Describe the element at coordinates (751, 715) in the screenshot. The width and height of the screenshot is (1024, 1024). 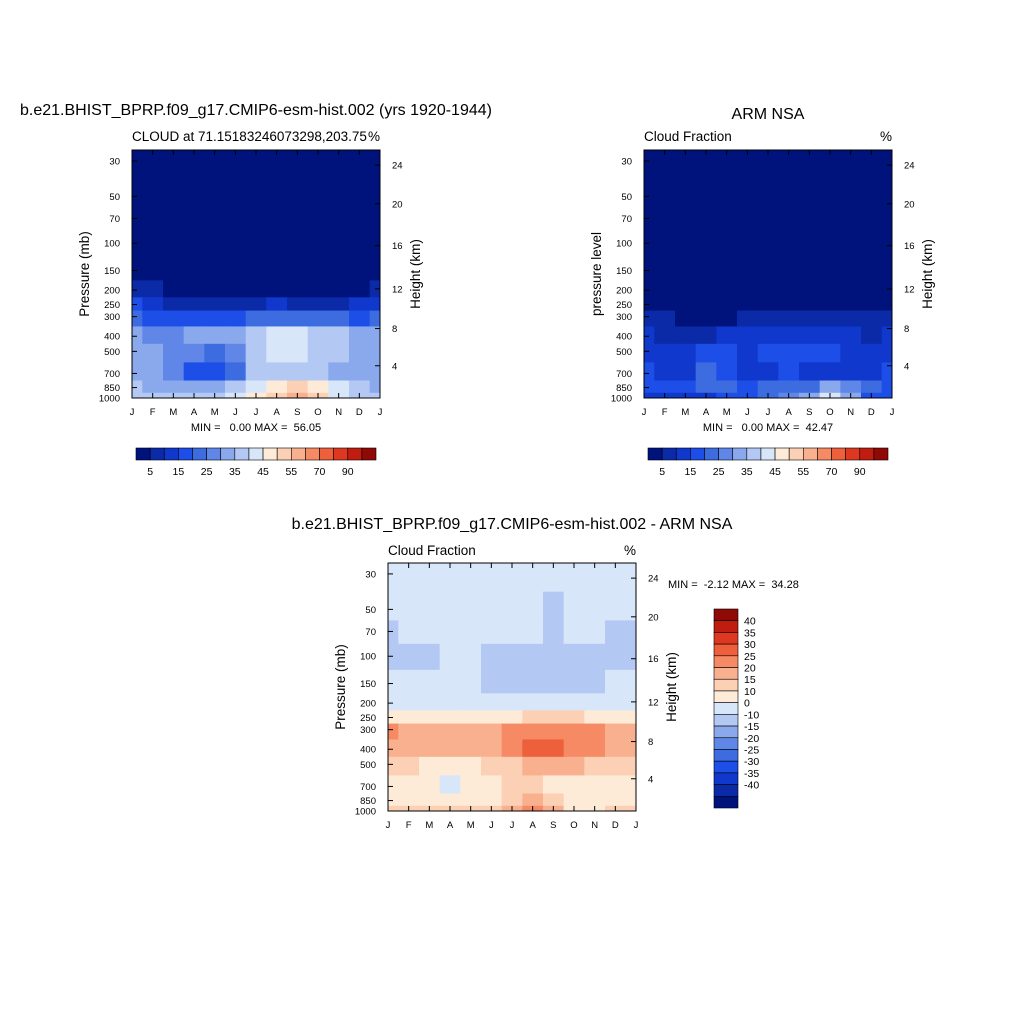
I see `colorbar-label: -10` at that location.